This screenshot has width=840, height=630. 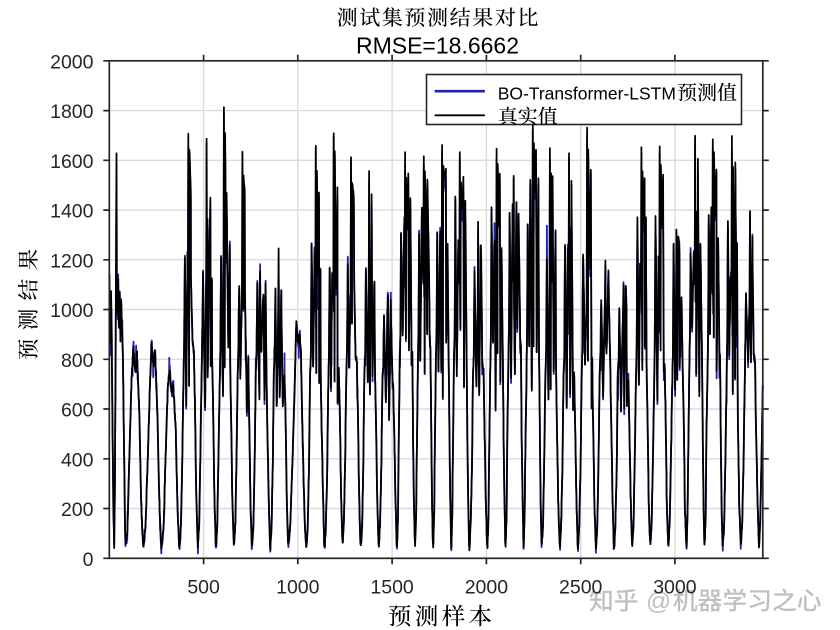 What do you see at coordinates (392, 588) in the screenshot?
I see `svg-text: 1500` at bounding box center [392, 588].